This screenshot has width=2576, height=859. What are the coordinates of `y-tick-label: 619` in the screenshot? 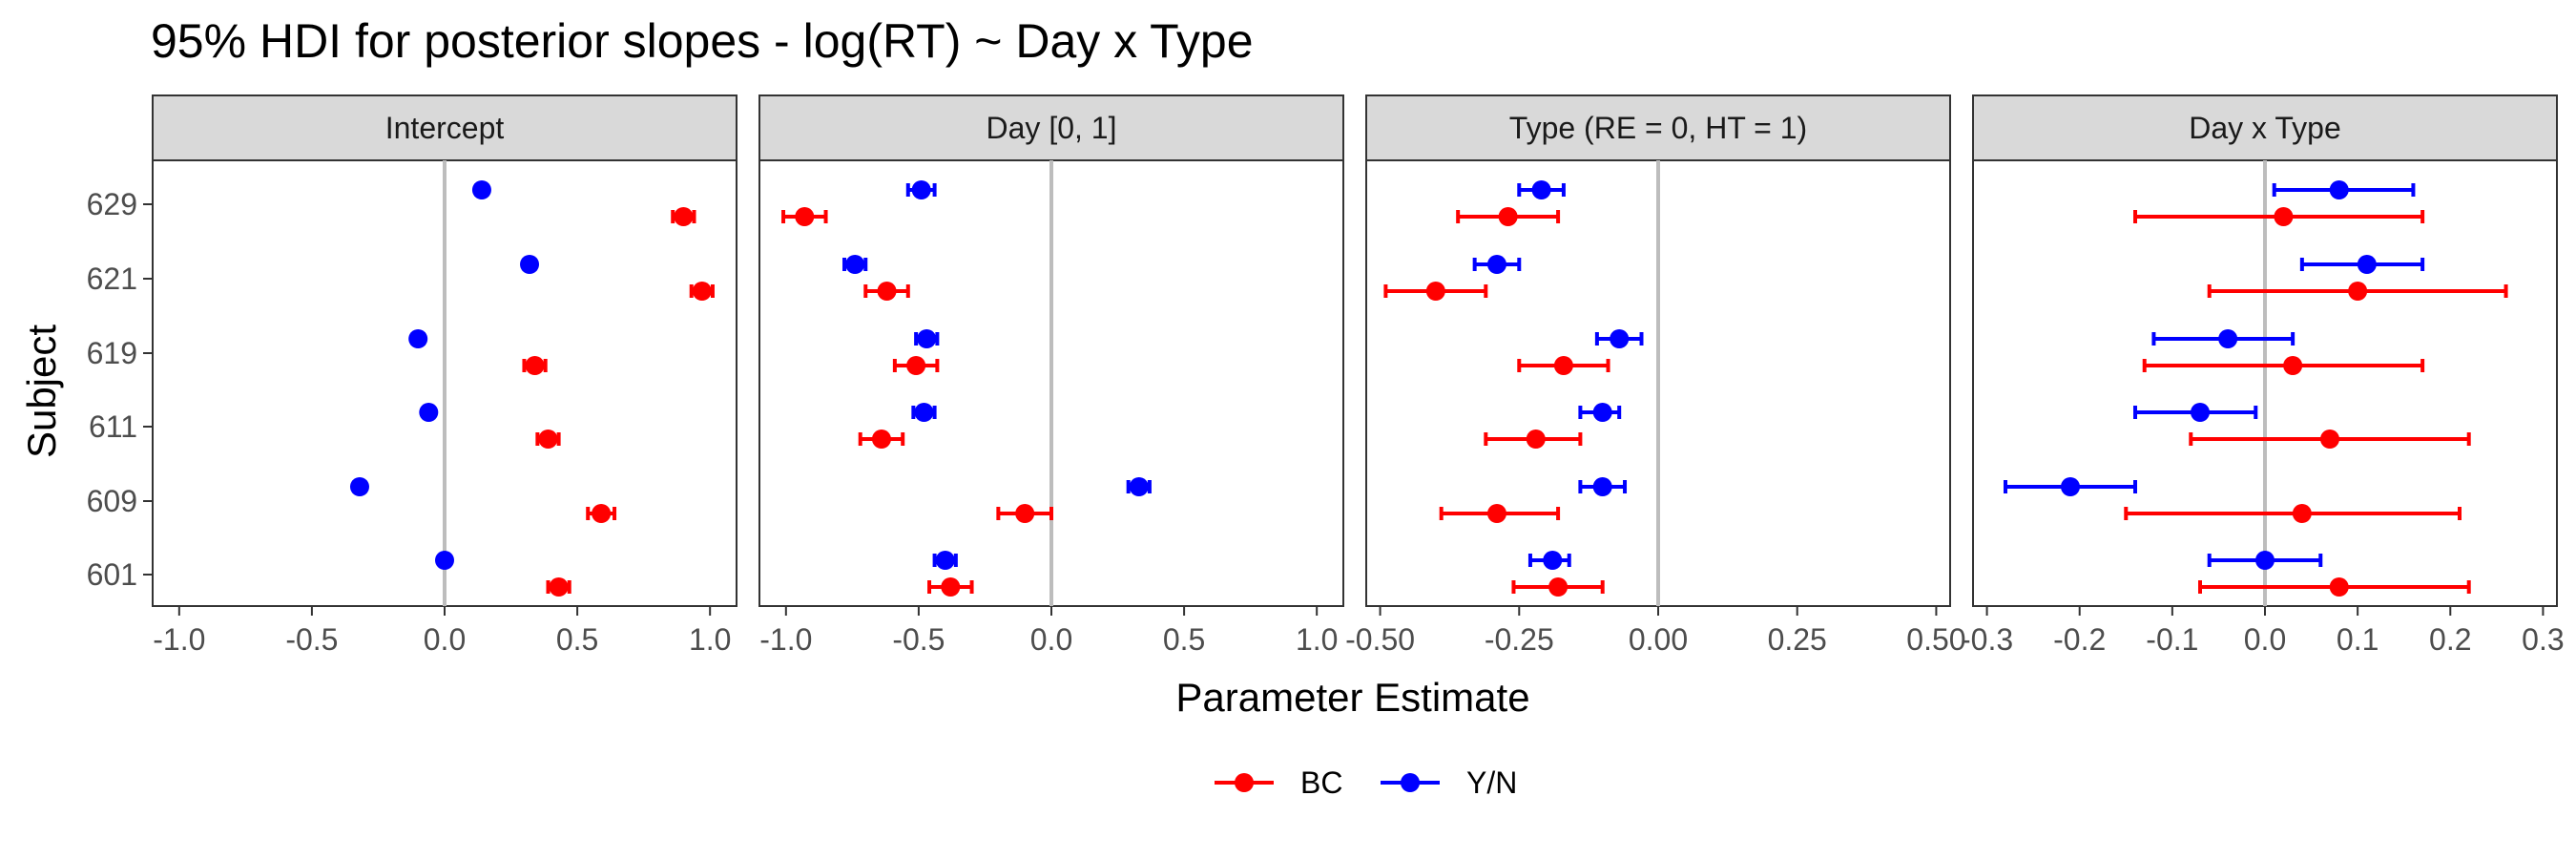 It's located at (112, 353).